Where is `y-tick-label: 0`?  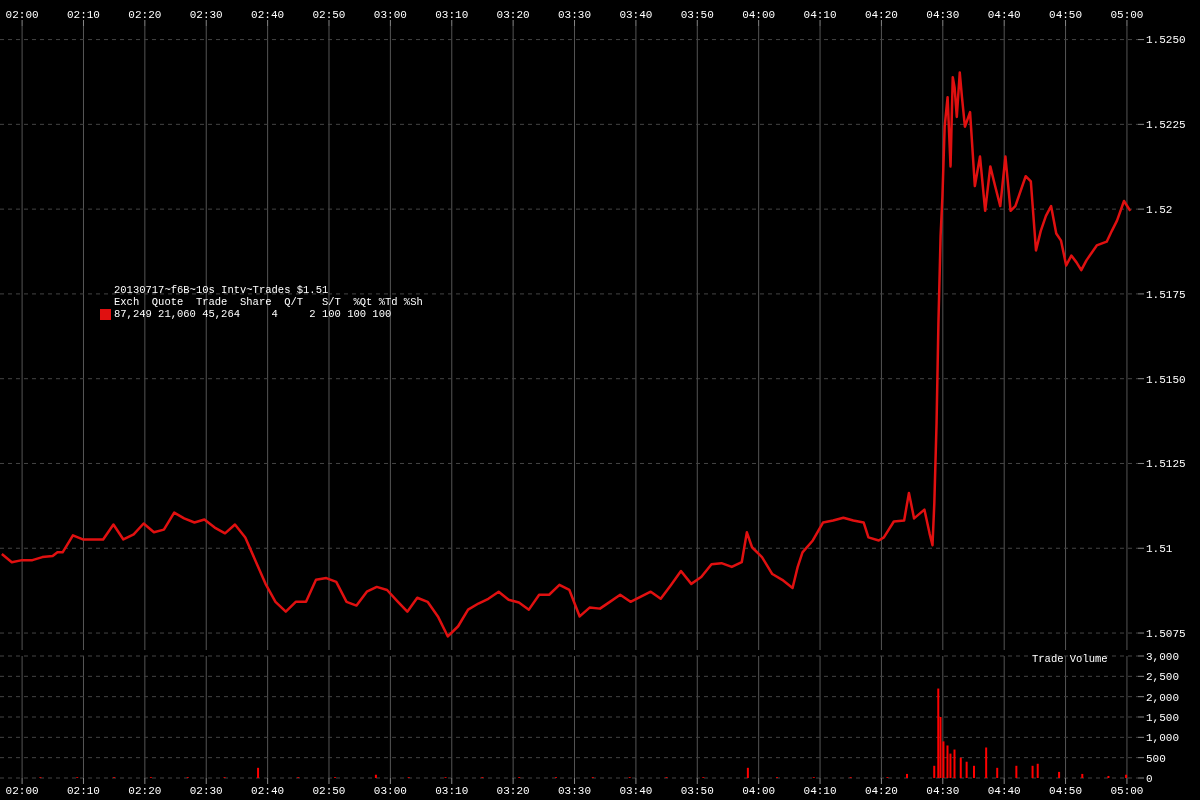
y-tick-label: 0 is located at coordinates (1149, 778).